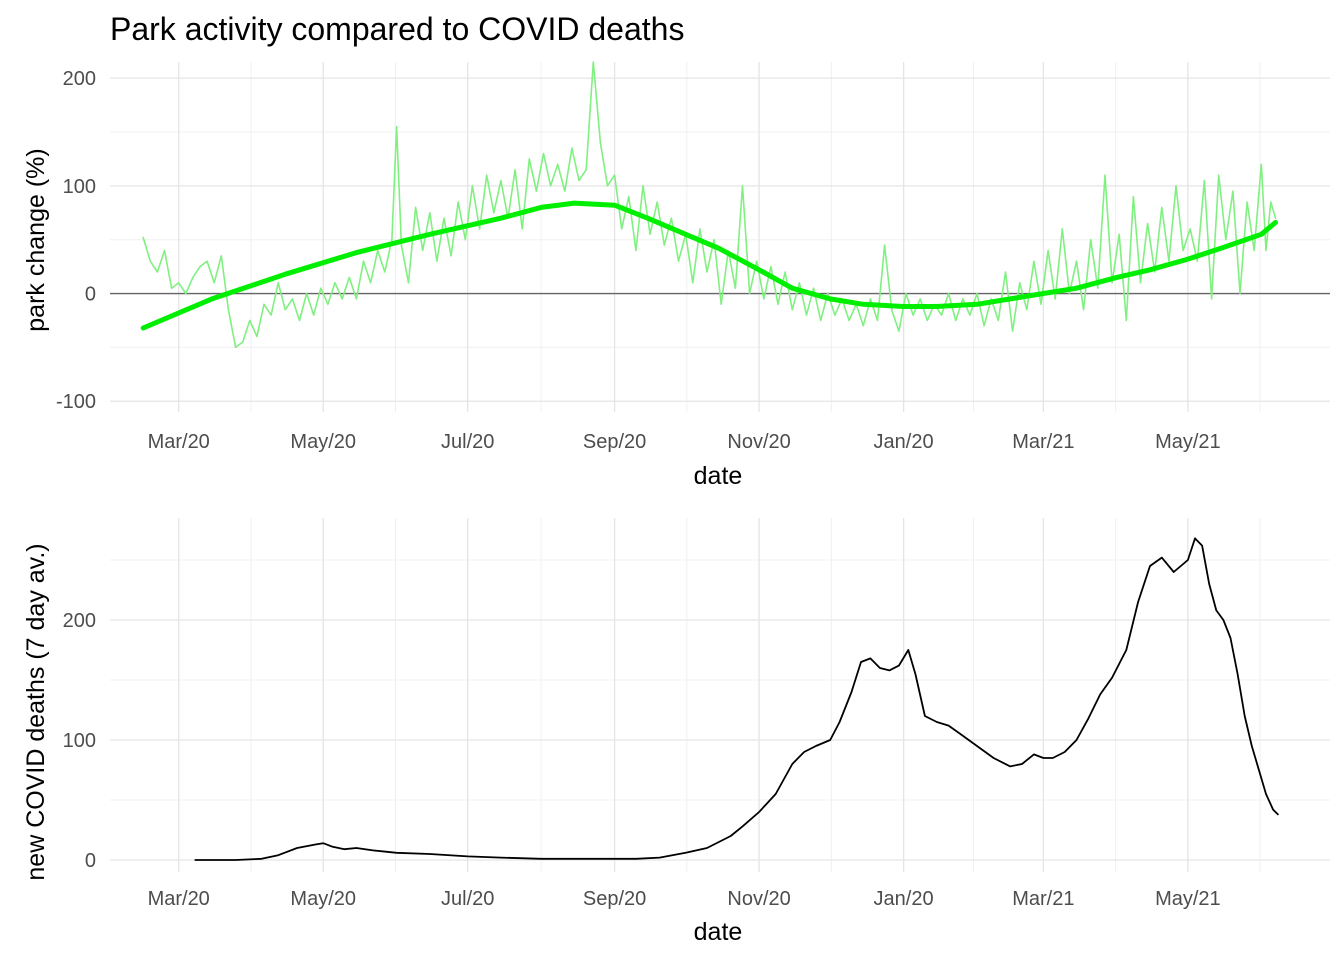  What do you see at coordinates (709, 265) in the screenshot?
I see `smoothed-trend-line` at bounding box center [709, 265].